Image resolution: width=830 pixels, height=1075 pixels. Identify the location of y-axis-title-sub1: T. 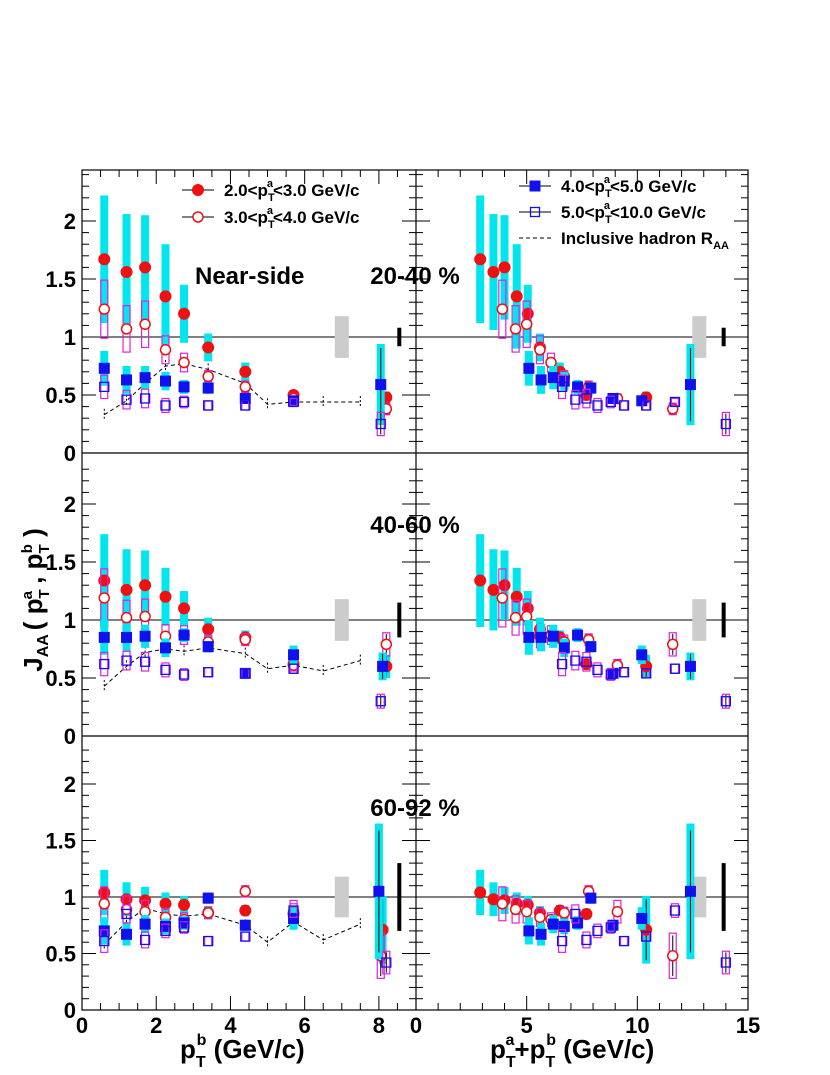
(44, 593).